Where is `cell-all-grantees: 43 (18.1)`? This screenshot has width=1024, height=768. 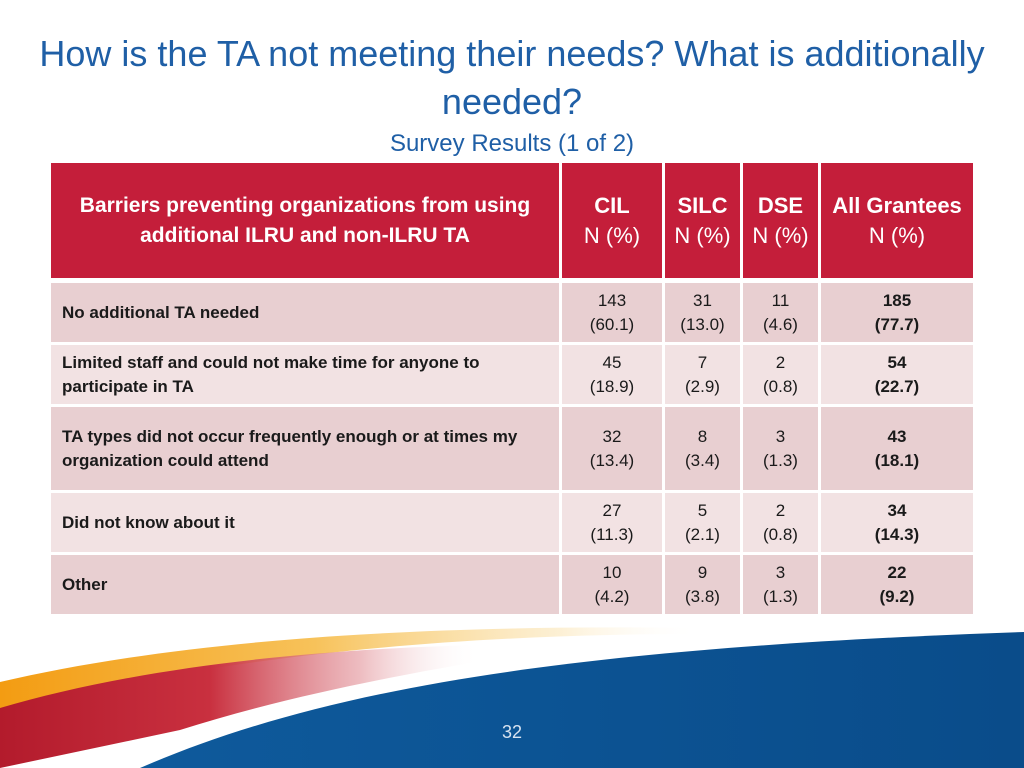 cell-all-grantees: 43 (18.1) is located at coordinates (897, 450).